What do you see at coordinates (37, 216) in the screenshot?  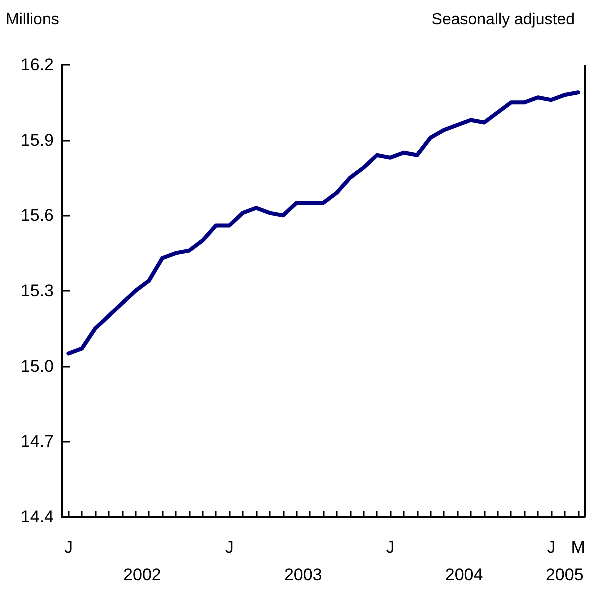 I see `y-tick-label: 15.6` at bounding box center [37, 216].